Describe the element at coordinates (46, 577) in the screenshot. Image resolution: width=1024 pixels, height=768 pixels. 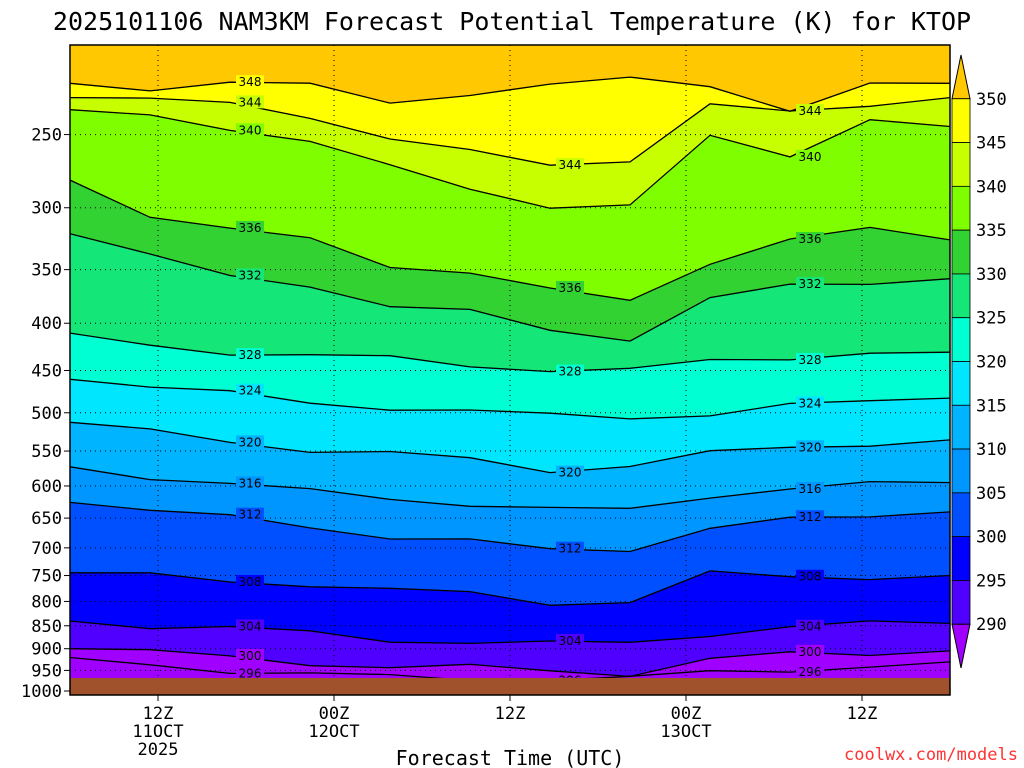
I see `y-tick-label: 750` at that location.